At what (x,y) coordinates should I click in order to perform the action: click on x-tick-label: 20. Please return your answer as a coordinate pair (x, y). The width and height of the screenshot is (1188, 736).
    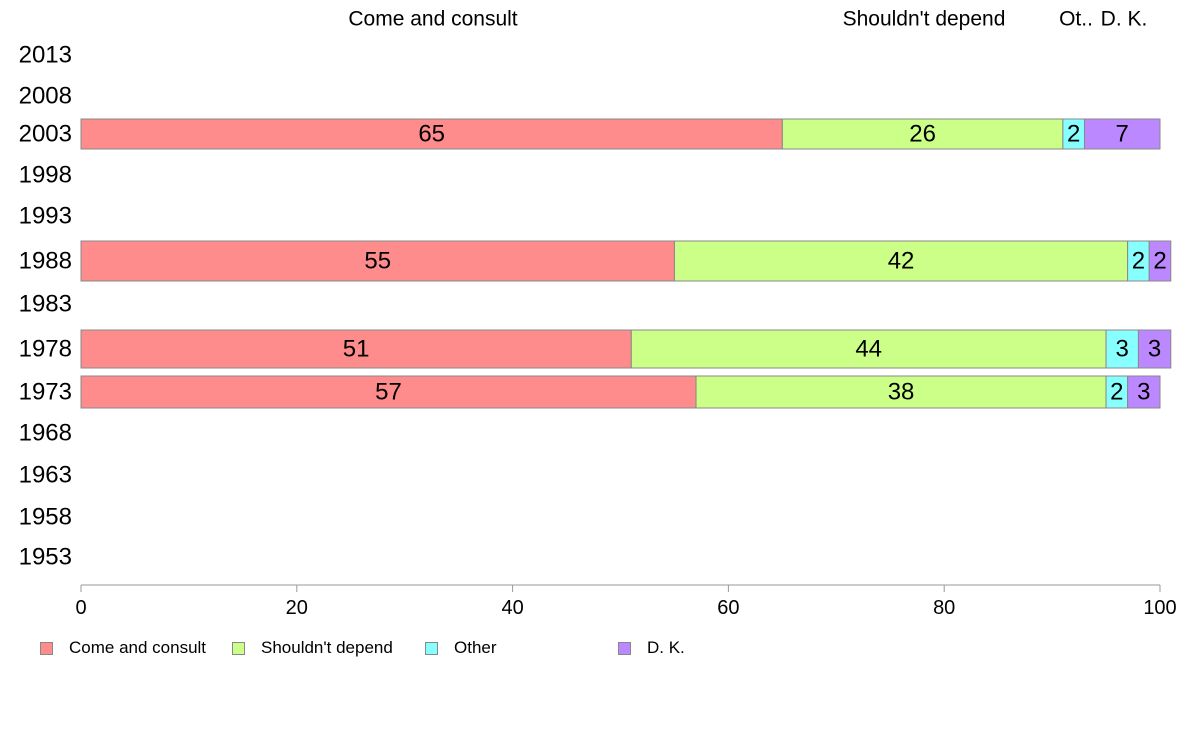
    Looking at the image, I should click on (297, 608).